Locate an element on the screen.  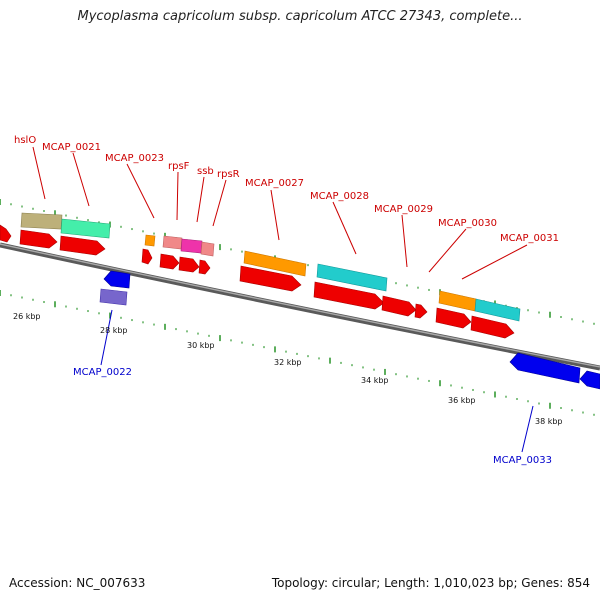
gene-label-mcap-0022: MCAP_0022 is located at coordinates (102, 372).